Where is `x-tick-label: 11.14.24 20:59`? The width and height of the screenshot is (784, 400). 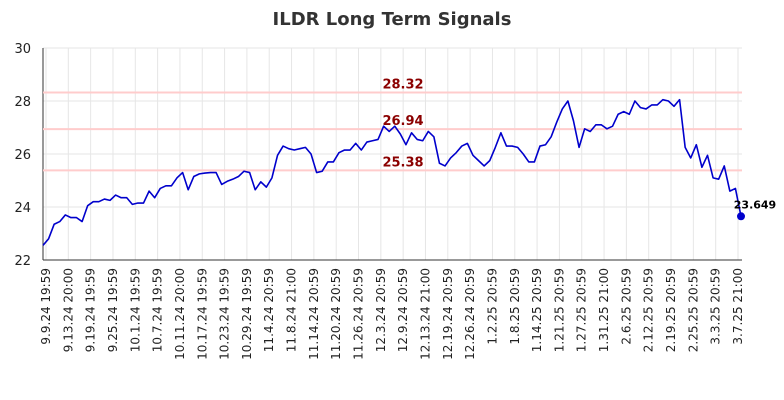
x-tick-label: 11.14.24 20:59 is located at coordinates (314, 314).